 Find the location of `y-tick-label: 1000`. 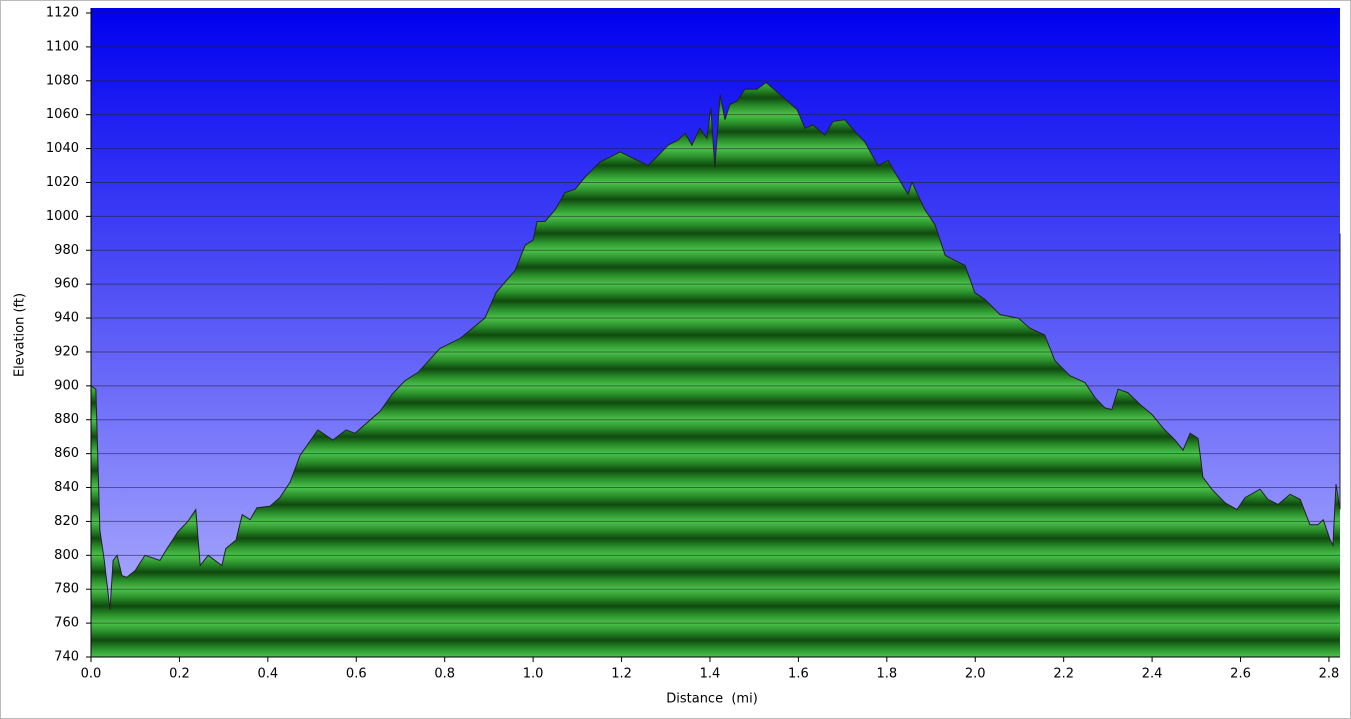

y-tick-label: 1000 is located at coordinates (62, 216).